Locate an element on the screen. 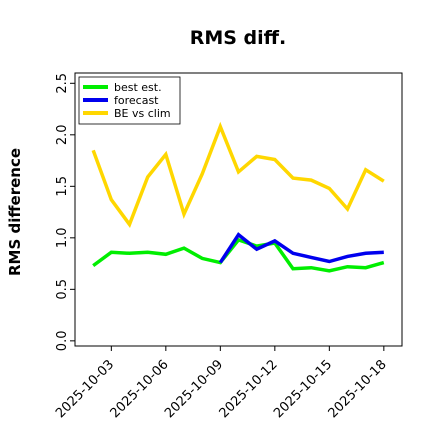 This screenshot has width=440, height=440. y-tick-label: 2.0 is located at coordinates (62, 134).